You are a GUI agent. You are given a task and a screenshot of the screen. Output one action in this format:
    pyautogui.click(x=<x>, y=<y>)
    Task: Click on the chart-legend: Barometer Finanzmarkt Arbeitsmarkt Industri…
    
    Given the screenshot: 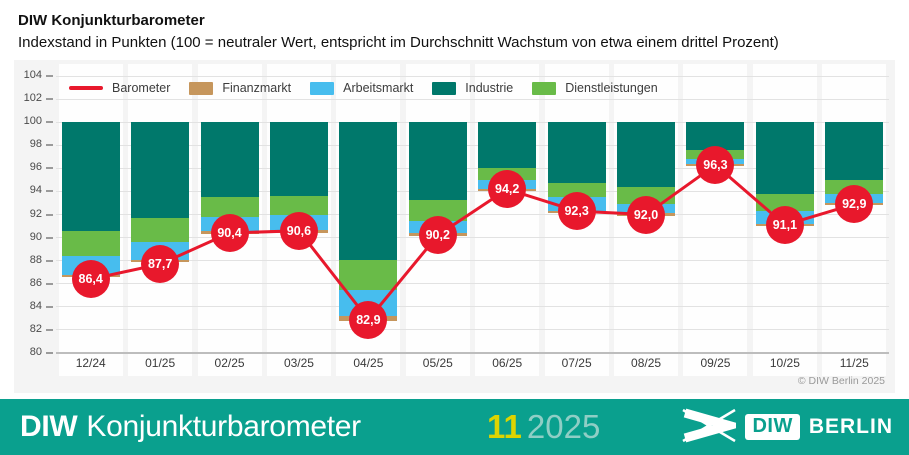 What is the action you would take?
    pyautogui.click(x=363, y=88)
    